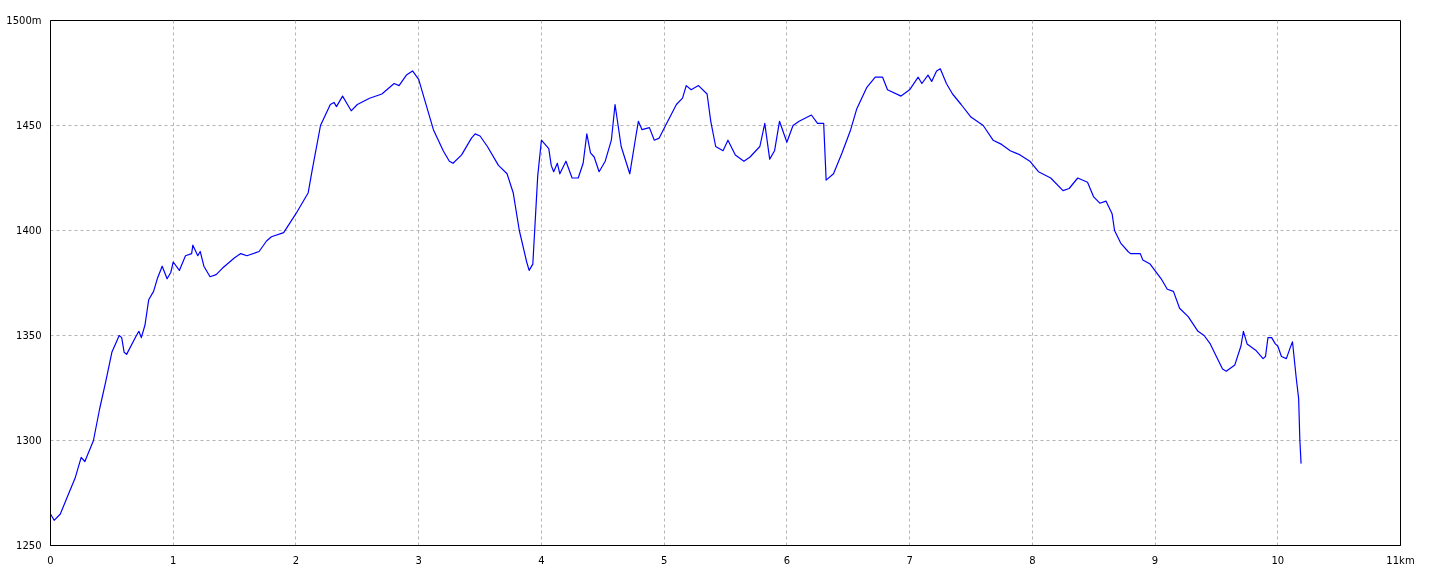 The image size is (1440, 576). What do you see at coordinates (24, 20) in the screenshot?
I see `y-tick-label: 1500m` at bounding box center [24, 20].